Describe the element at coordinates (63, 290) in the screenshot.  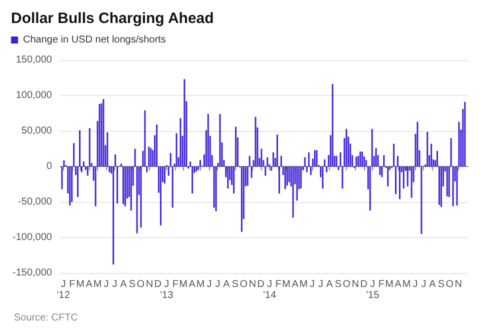
I see `x-tick-label: J '12` at that location.